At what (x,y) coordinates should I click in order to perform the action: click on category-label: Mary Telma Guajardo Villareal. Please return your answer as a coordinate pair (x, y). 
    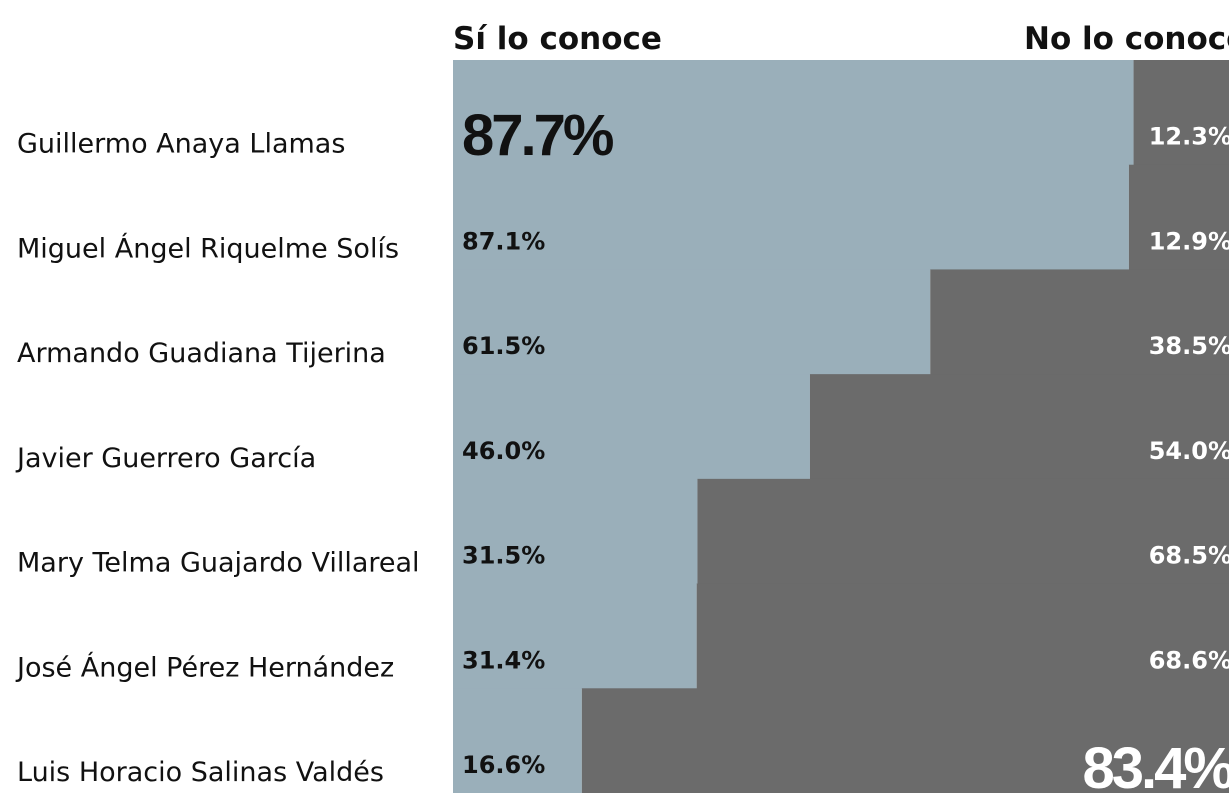
    Looking at the image, I should click on (218, 563).